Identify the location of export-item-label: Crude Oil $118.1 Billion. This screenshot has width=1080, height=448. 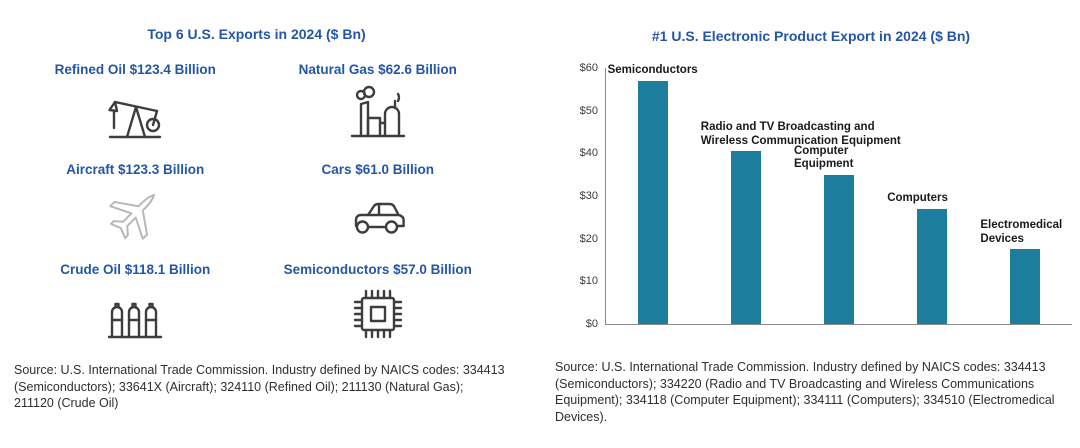
(135, 269).